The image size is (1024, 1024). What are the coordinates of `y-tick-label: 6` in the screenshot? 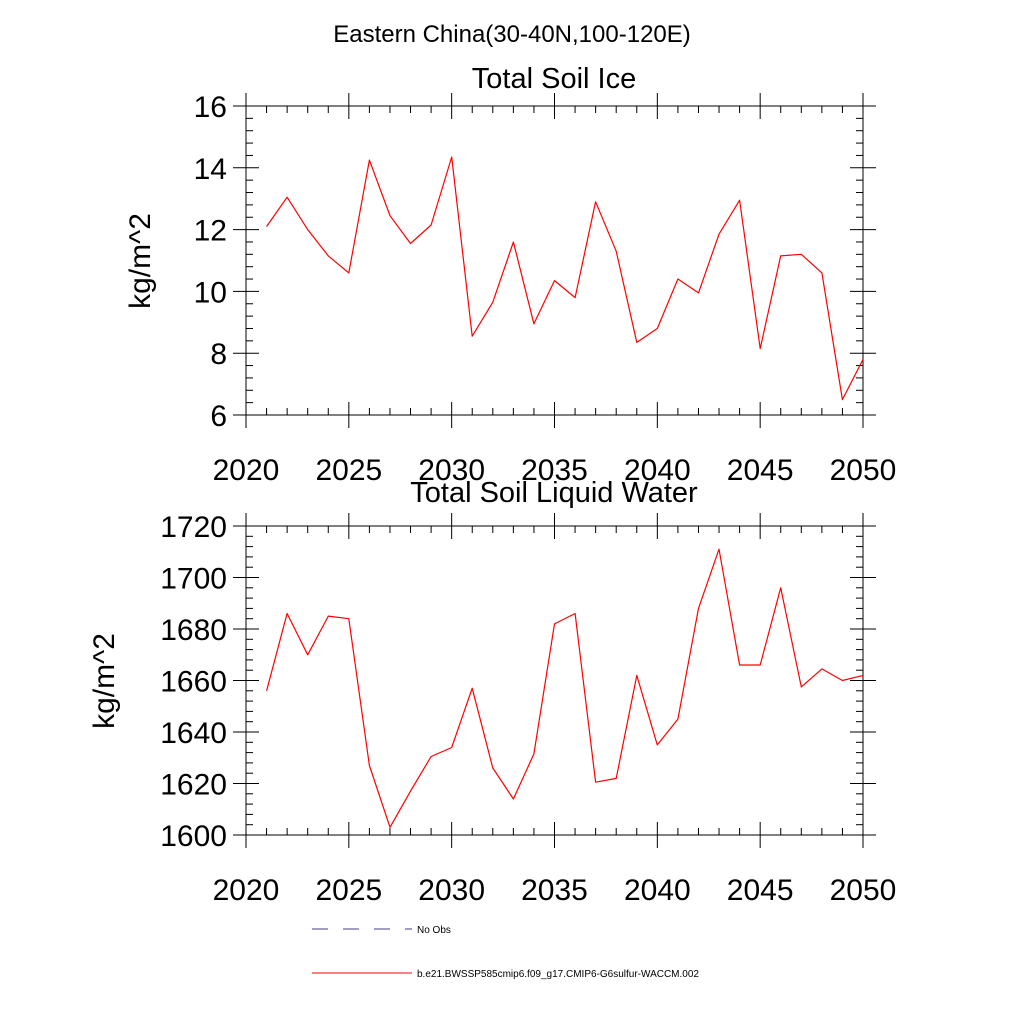 It's located at (218, 416).